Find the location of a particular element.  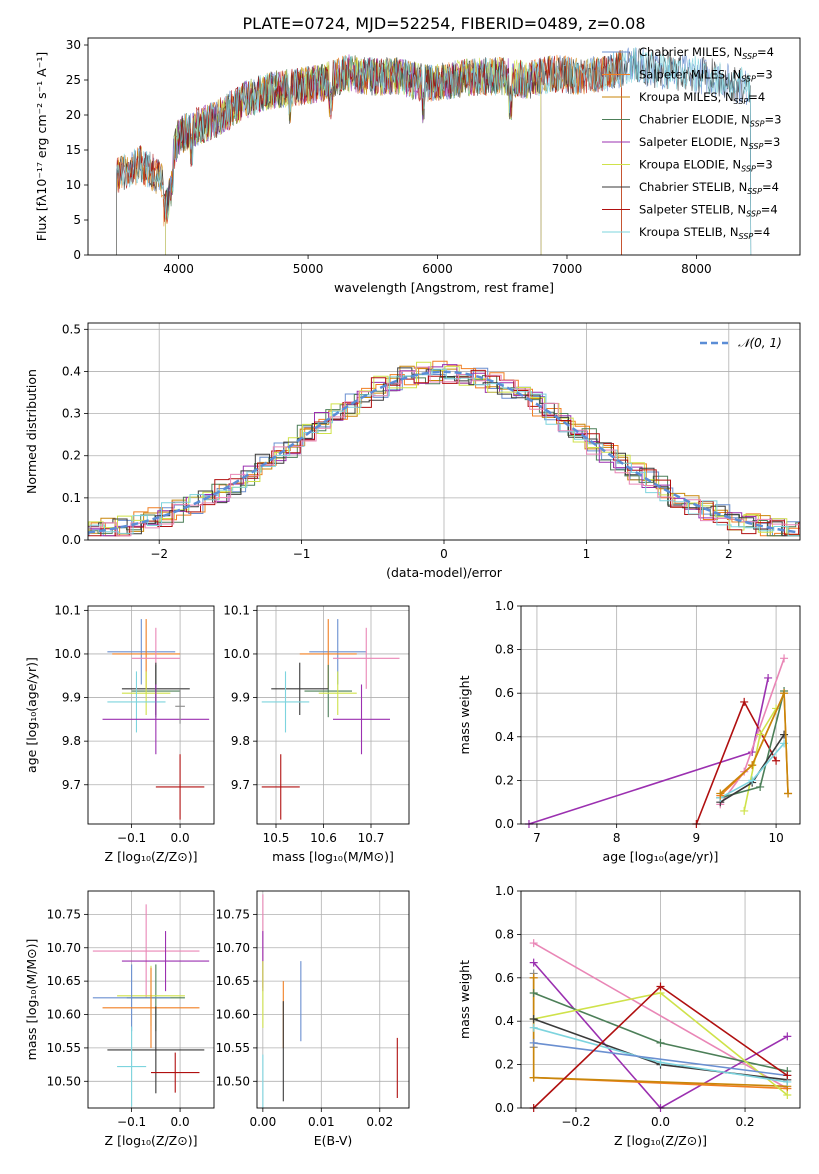

y-axis-label: mass [log₁₀(M/M⊙)] is located at coordinates (31, 1000).